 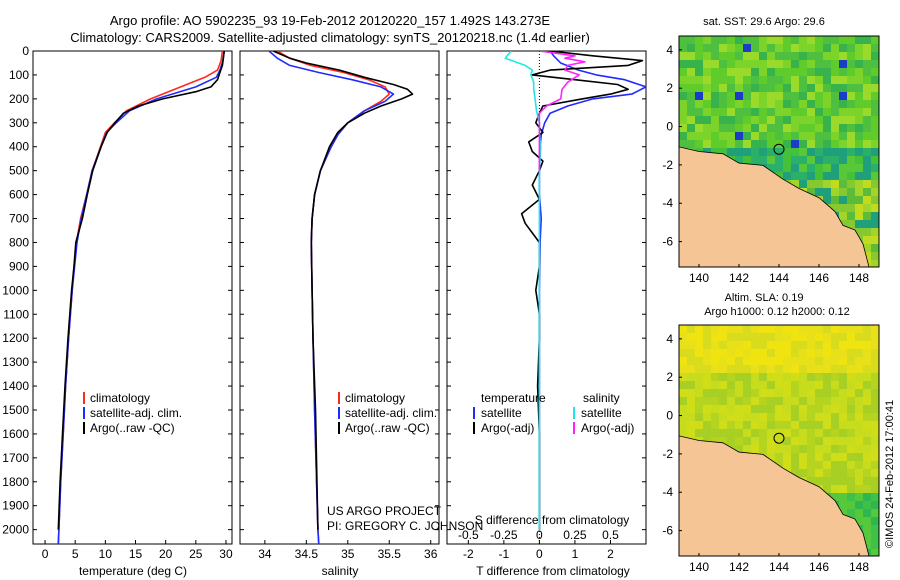 I want to click on x-tick-label-s: 0.5, so click(x=610, y=535).